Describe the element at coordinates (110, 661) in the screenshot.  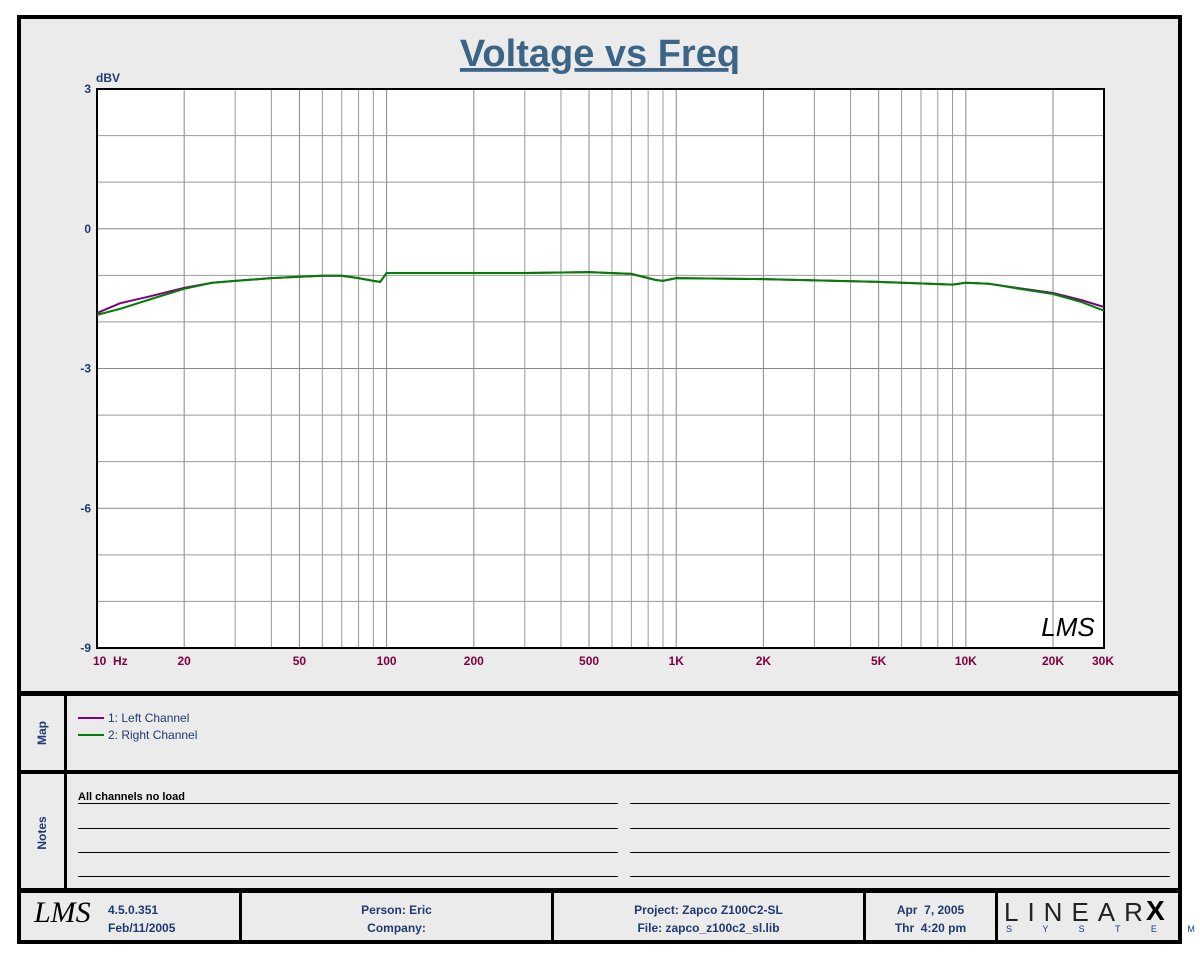
I see `x-tick-label: 10 Hz` at that location.